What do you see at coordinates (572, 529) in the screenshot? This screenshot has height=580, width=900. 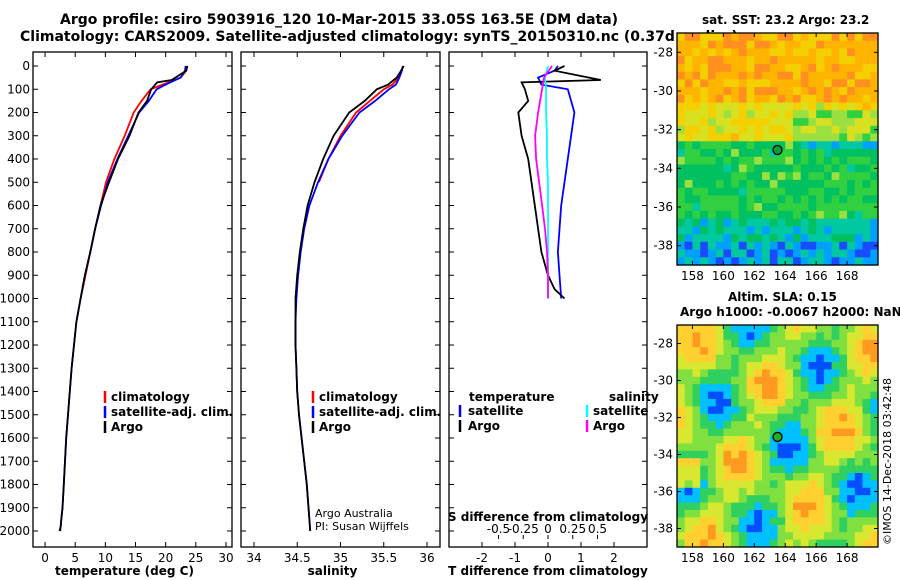 I see `x2-tick-label: 0.25` at bounding box center [572, 529].